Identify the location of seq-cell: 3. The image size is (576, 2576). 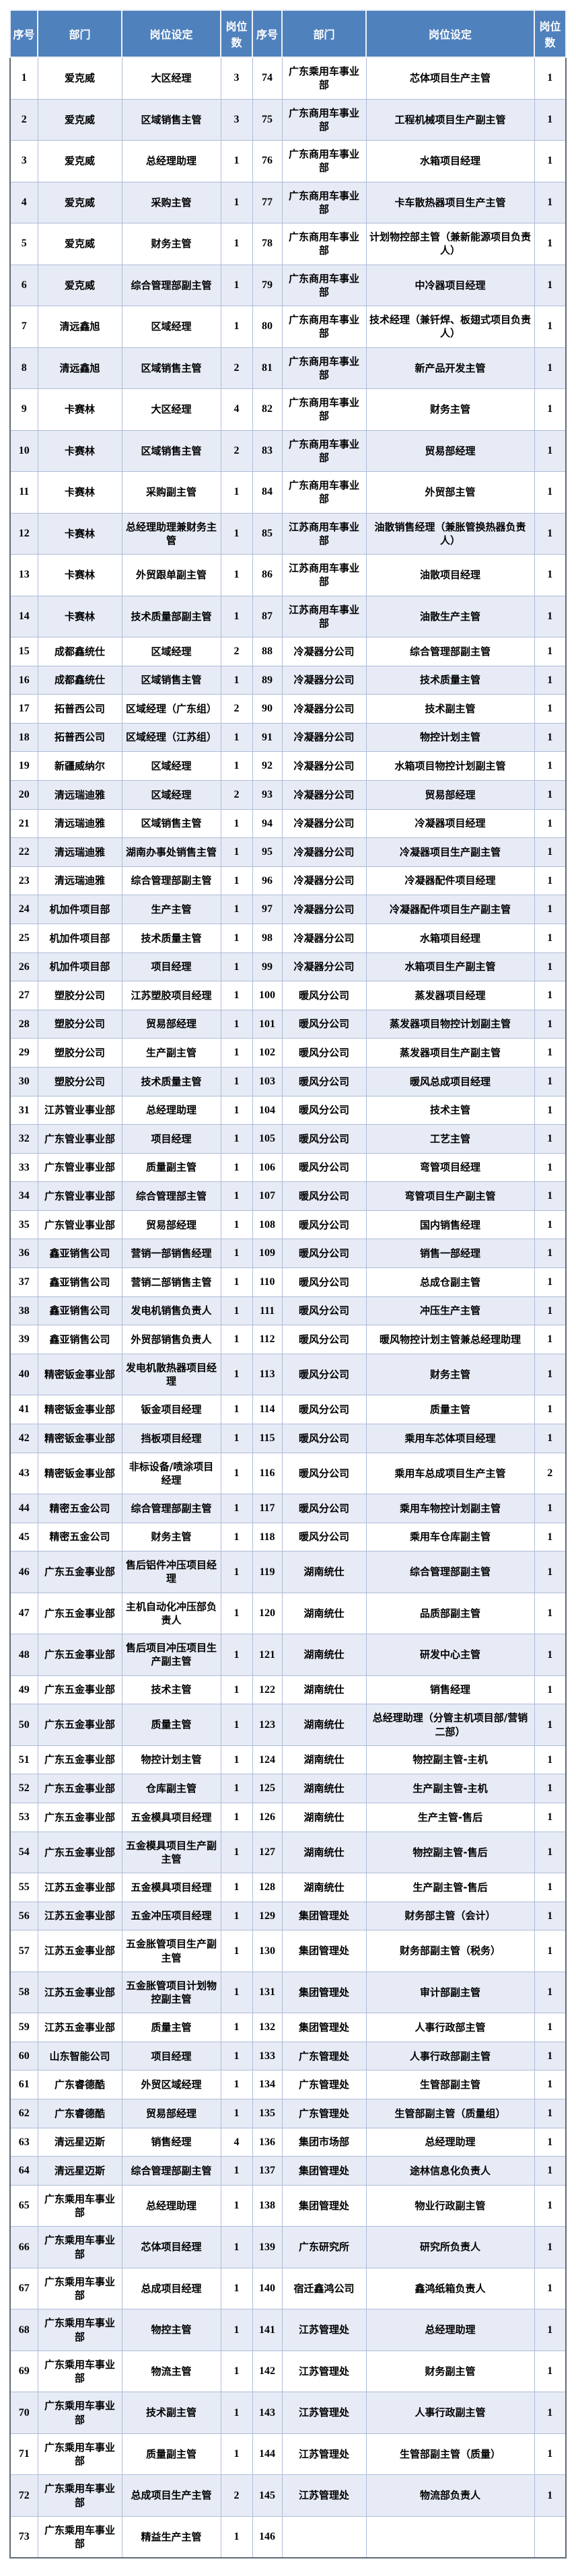
(23, 161).